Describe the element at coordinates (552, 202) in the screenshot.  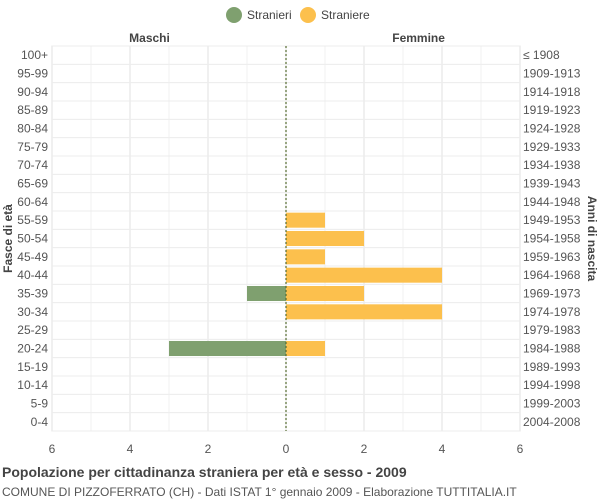
I see `birth-year-label: 1944-1948` at that location.